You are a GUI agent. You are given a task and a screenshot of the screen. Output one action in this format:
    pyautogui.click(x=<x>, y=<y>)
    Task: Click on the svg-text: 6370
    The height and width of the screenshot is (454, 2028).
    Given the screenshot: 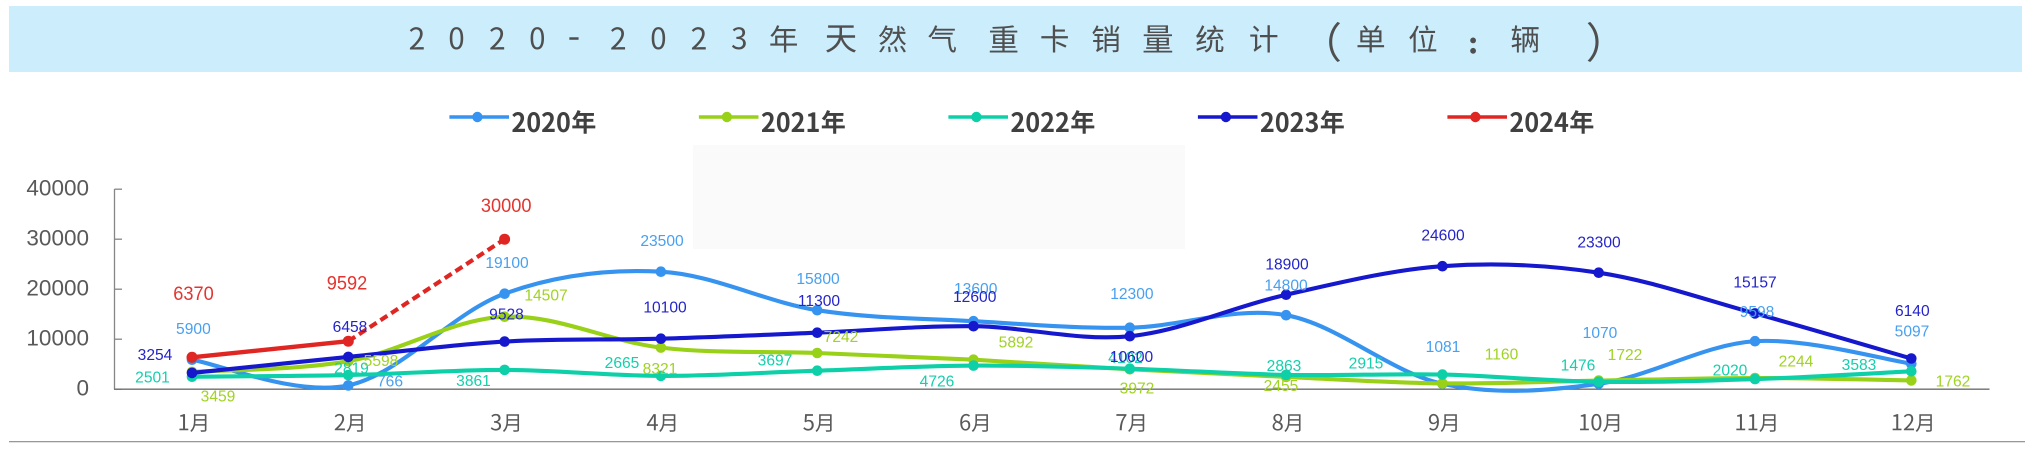 What is the action you would take?
    pyautogui.click(x=193, y=294)
    